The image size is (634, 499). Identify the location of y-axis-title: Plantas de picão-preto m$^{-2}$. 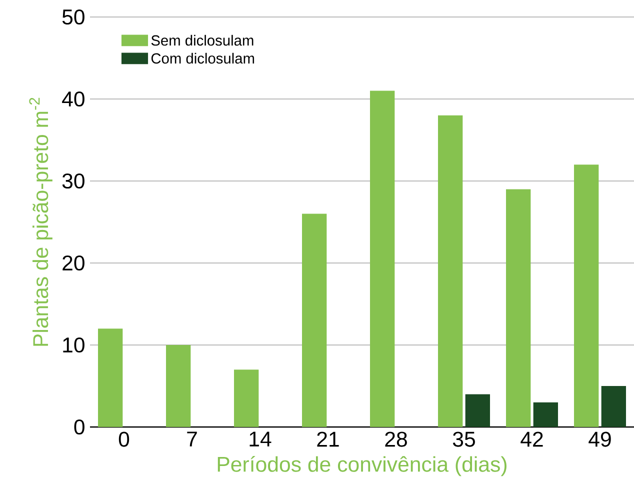
(40, 222).